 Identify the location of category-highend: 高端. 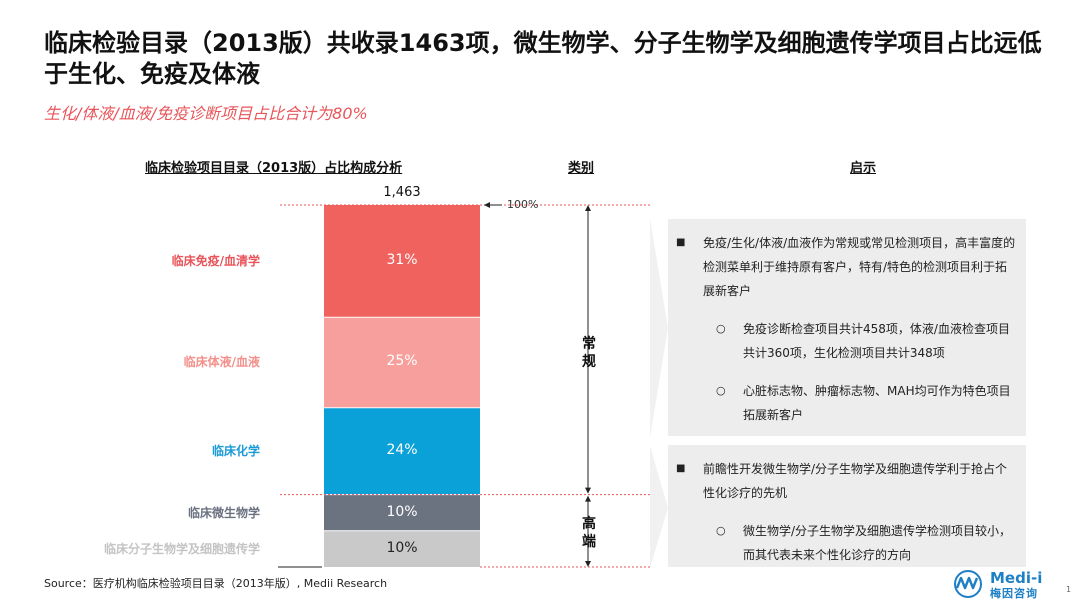
(589, 533).